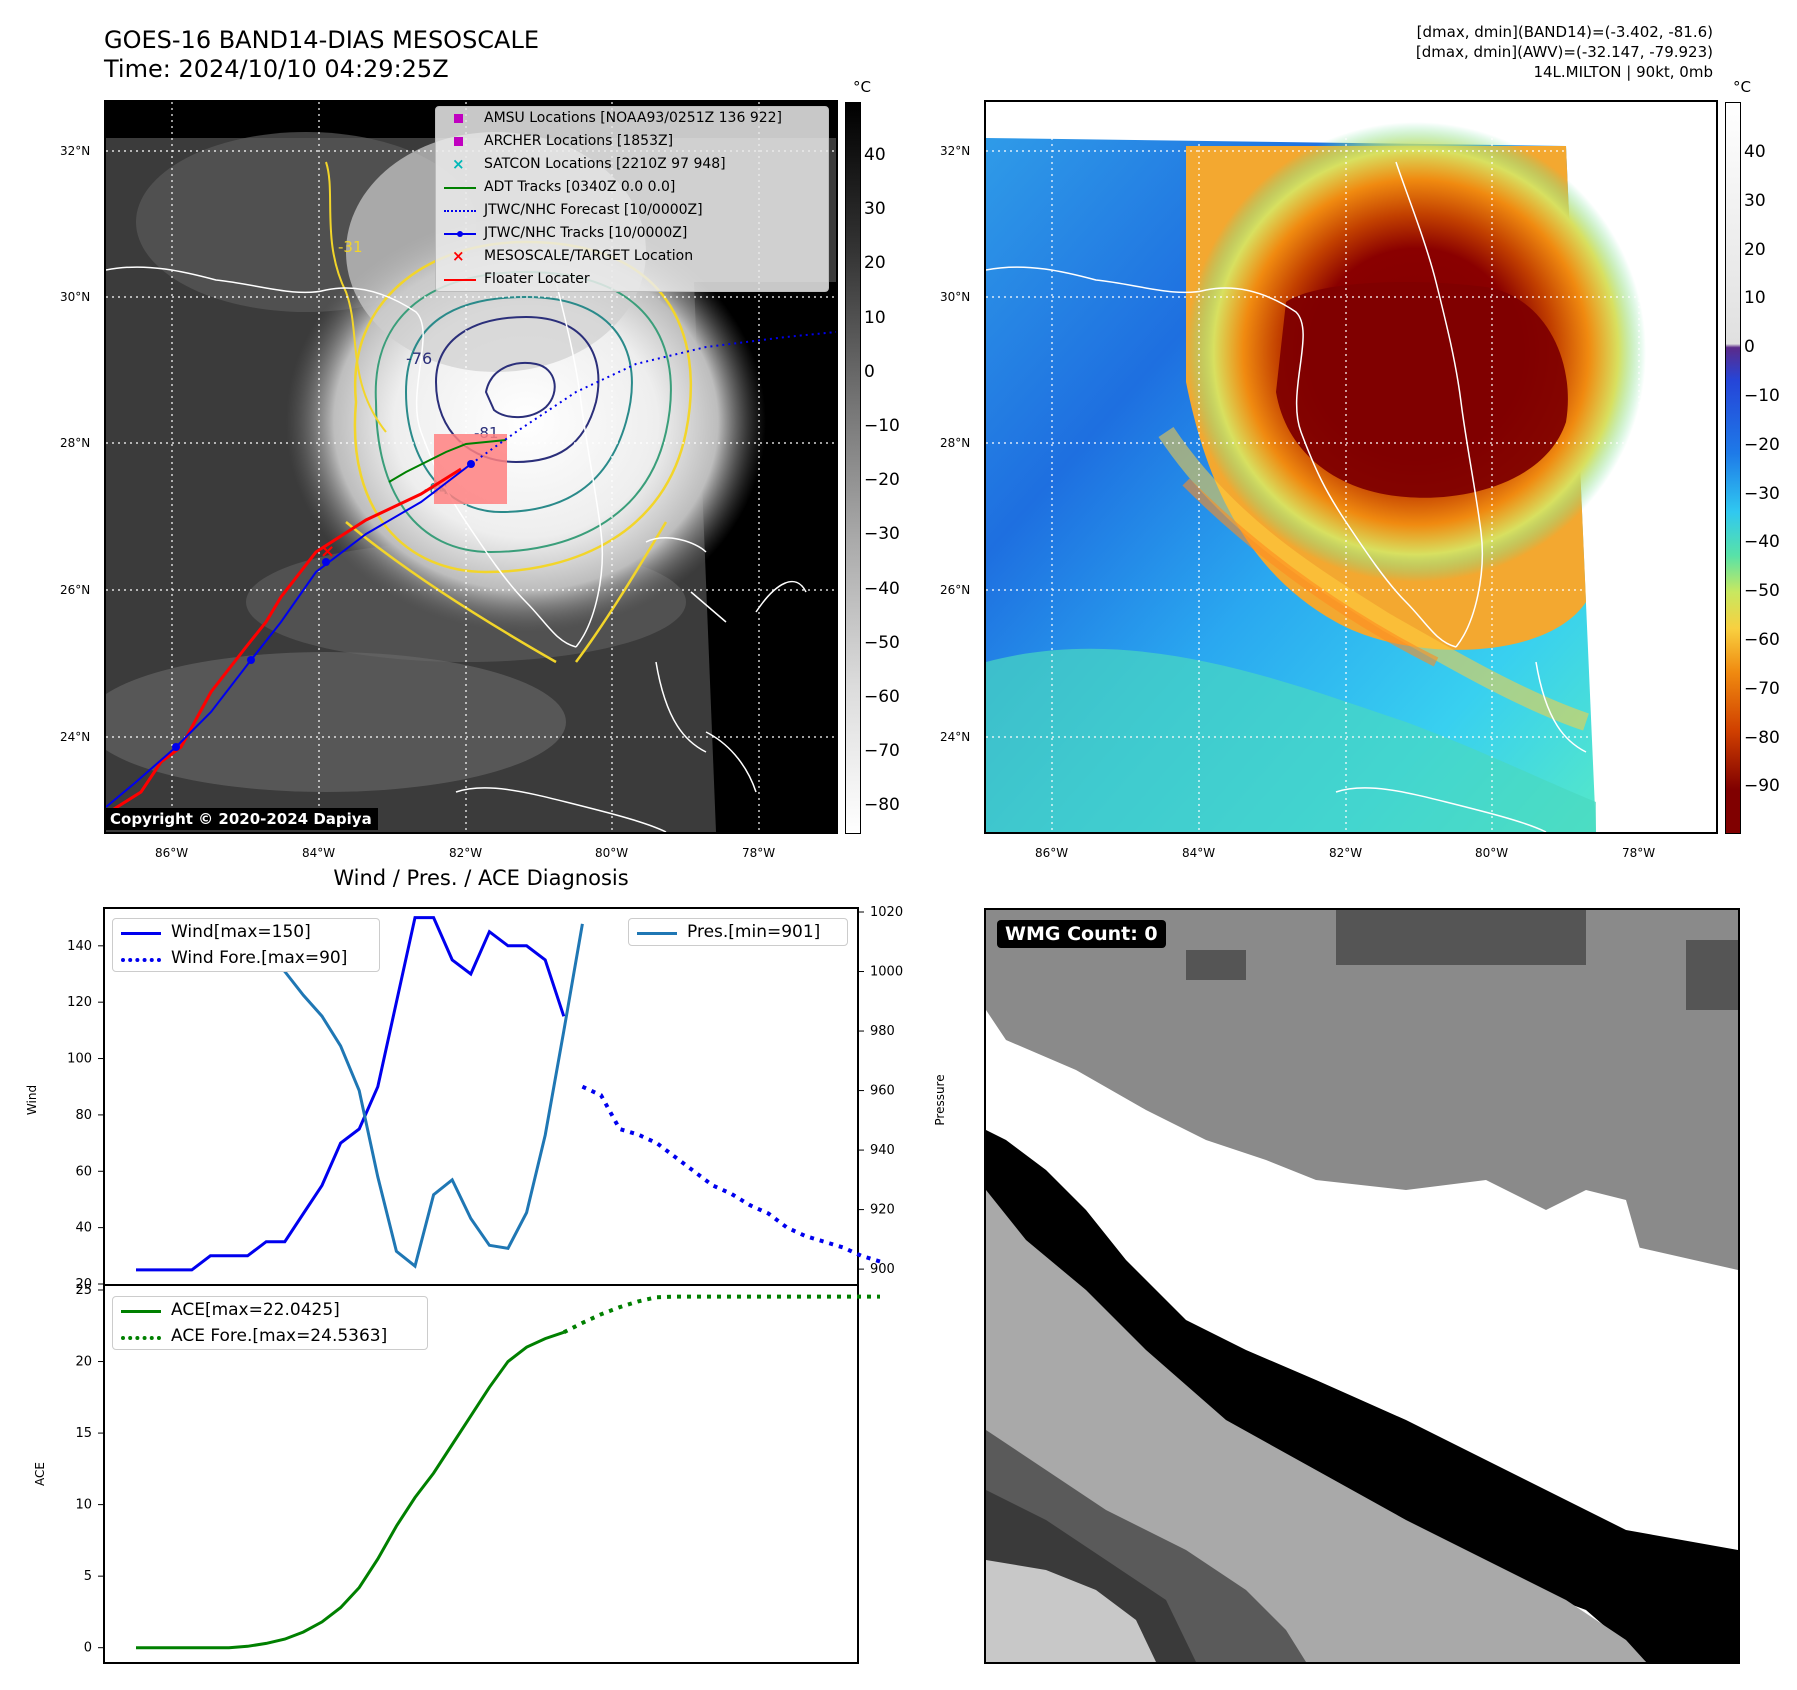  Describe the element at coordinates (882, 642) in the screenshot. I see `ir-colorbar-tick: −50` at that location.